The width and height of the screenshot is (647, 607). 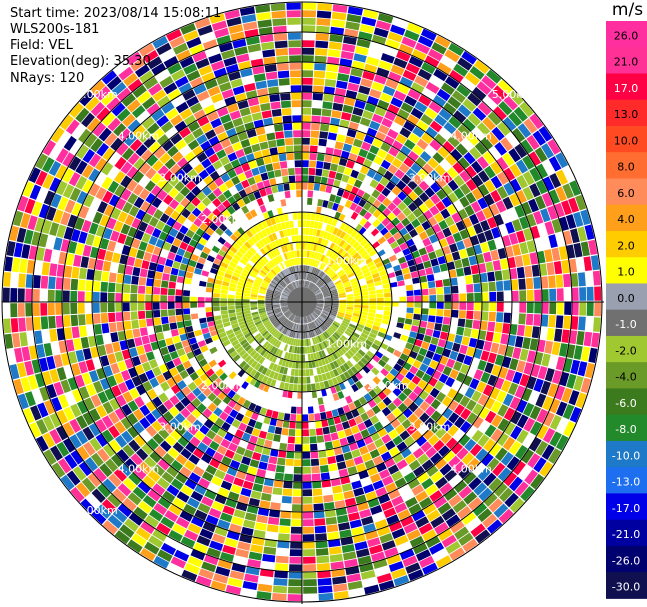 I want to click on colorbar-tick-label: 26.0, so click(x=626, y=35).